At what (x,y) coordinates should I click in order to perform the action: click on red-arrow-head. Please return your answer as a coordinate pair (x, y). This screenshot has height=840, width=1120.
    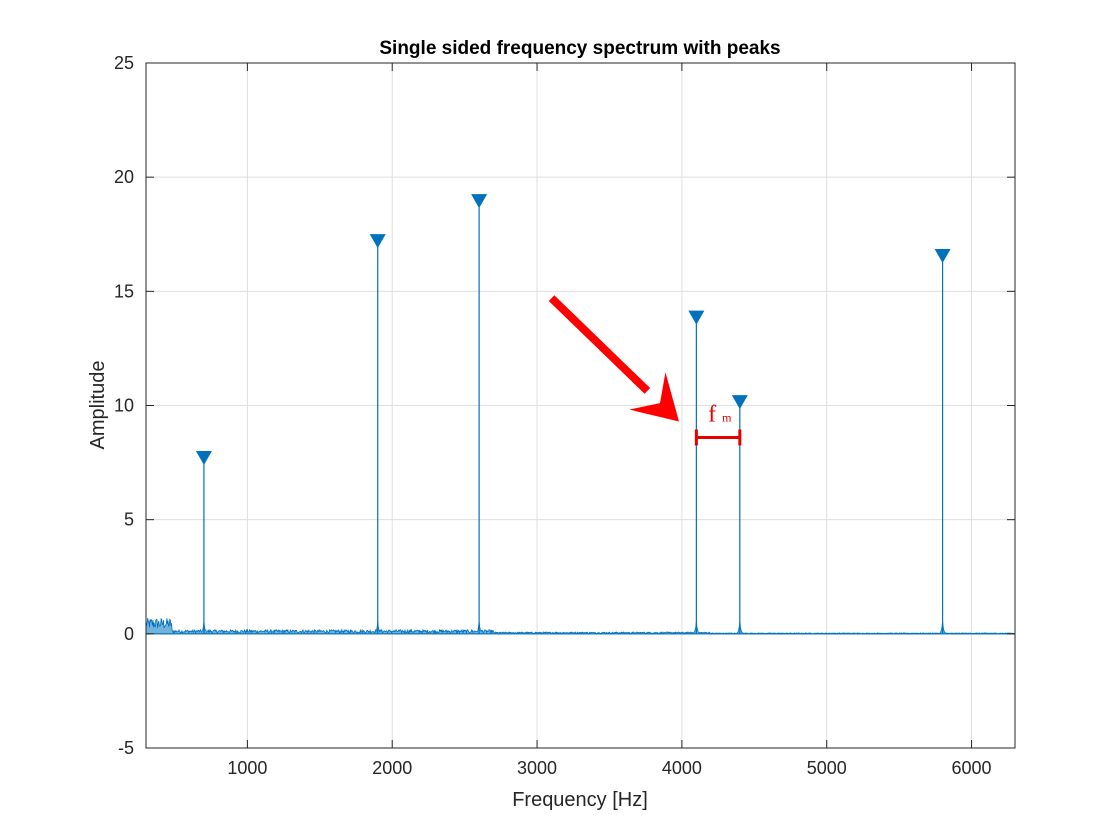
    Looking at the image, I should click on (654, 397).